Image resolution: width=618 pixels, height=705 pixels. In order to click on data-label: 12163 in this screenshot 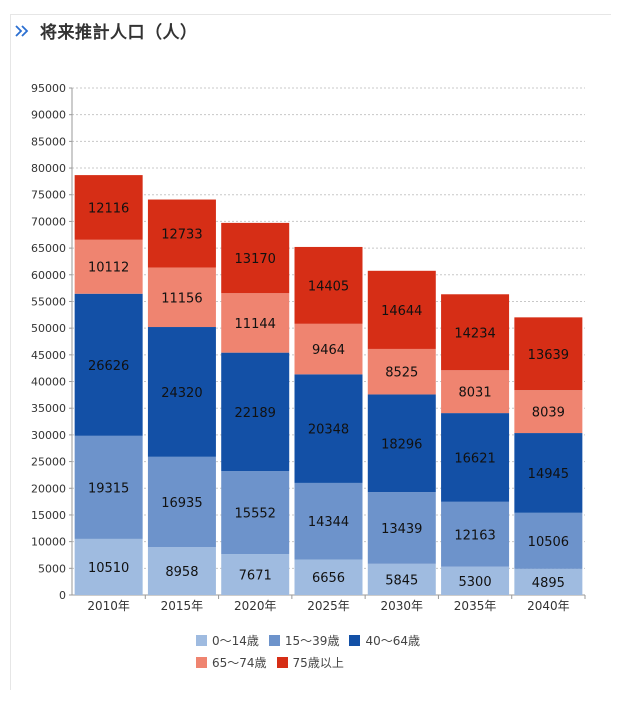, I will do `click(474, 535)`.